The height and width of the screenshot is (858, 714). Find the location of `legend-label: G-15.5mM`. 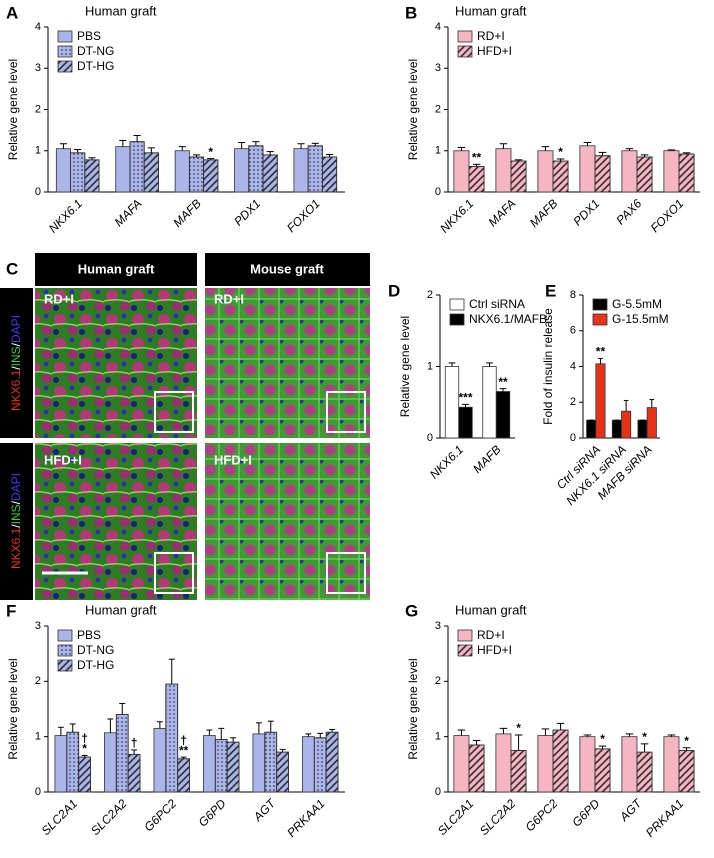

legend-label: G-15.5mM is located at coordinates (640, 319).